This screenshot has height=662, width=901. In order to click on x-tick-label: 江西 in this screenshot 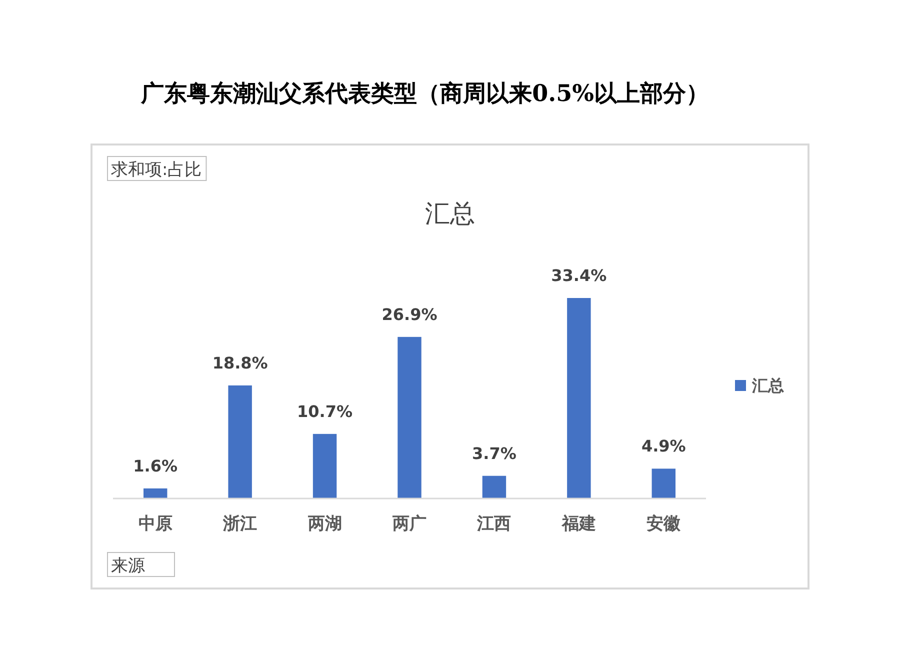, I will do `click(494, 524)`.